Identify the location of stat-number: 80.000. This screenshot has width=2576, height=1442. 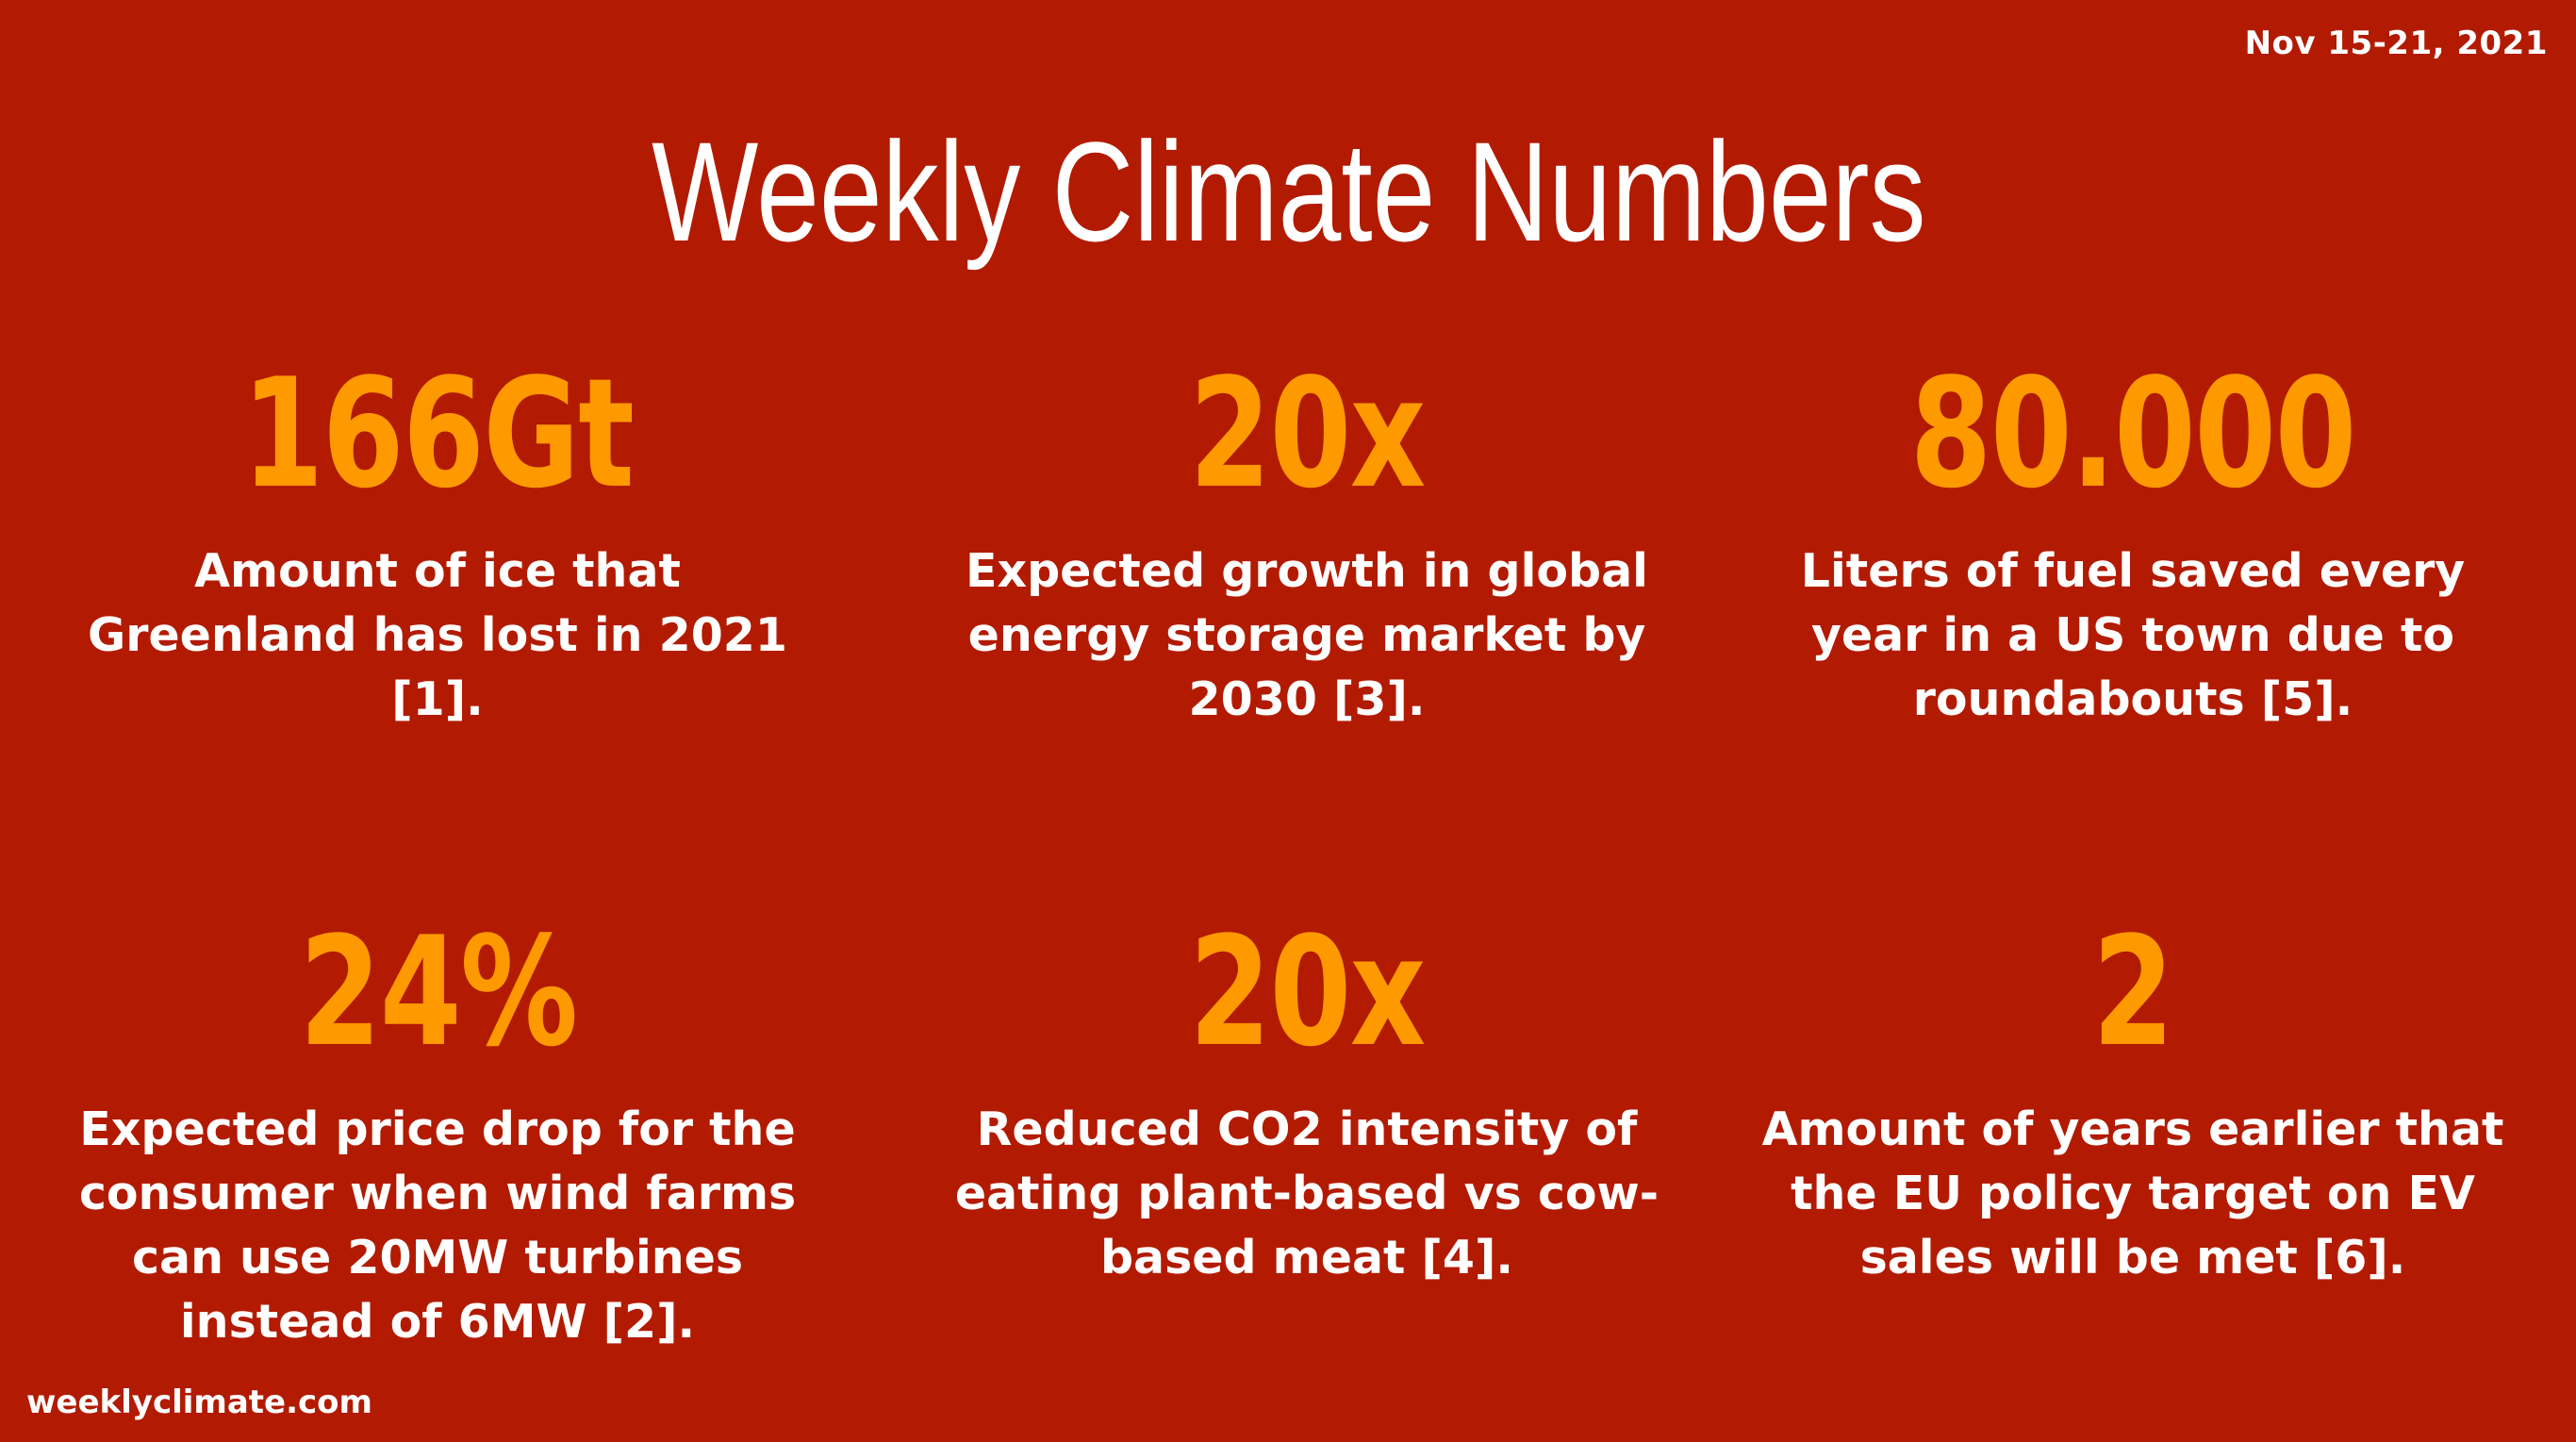
(2133, 433).